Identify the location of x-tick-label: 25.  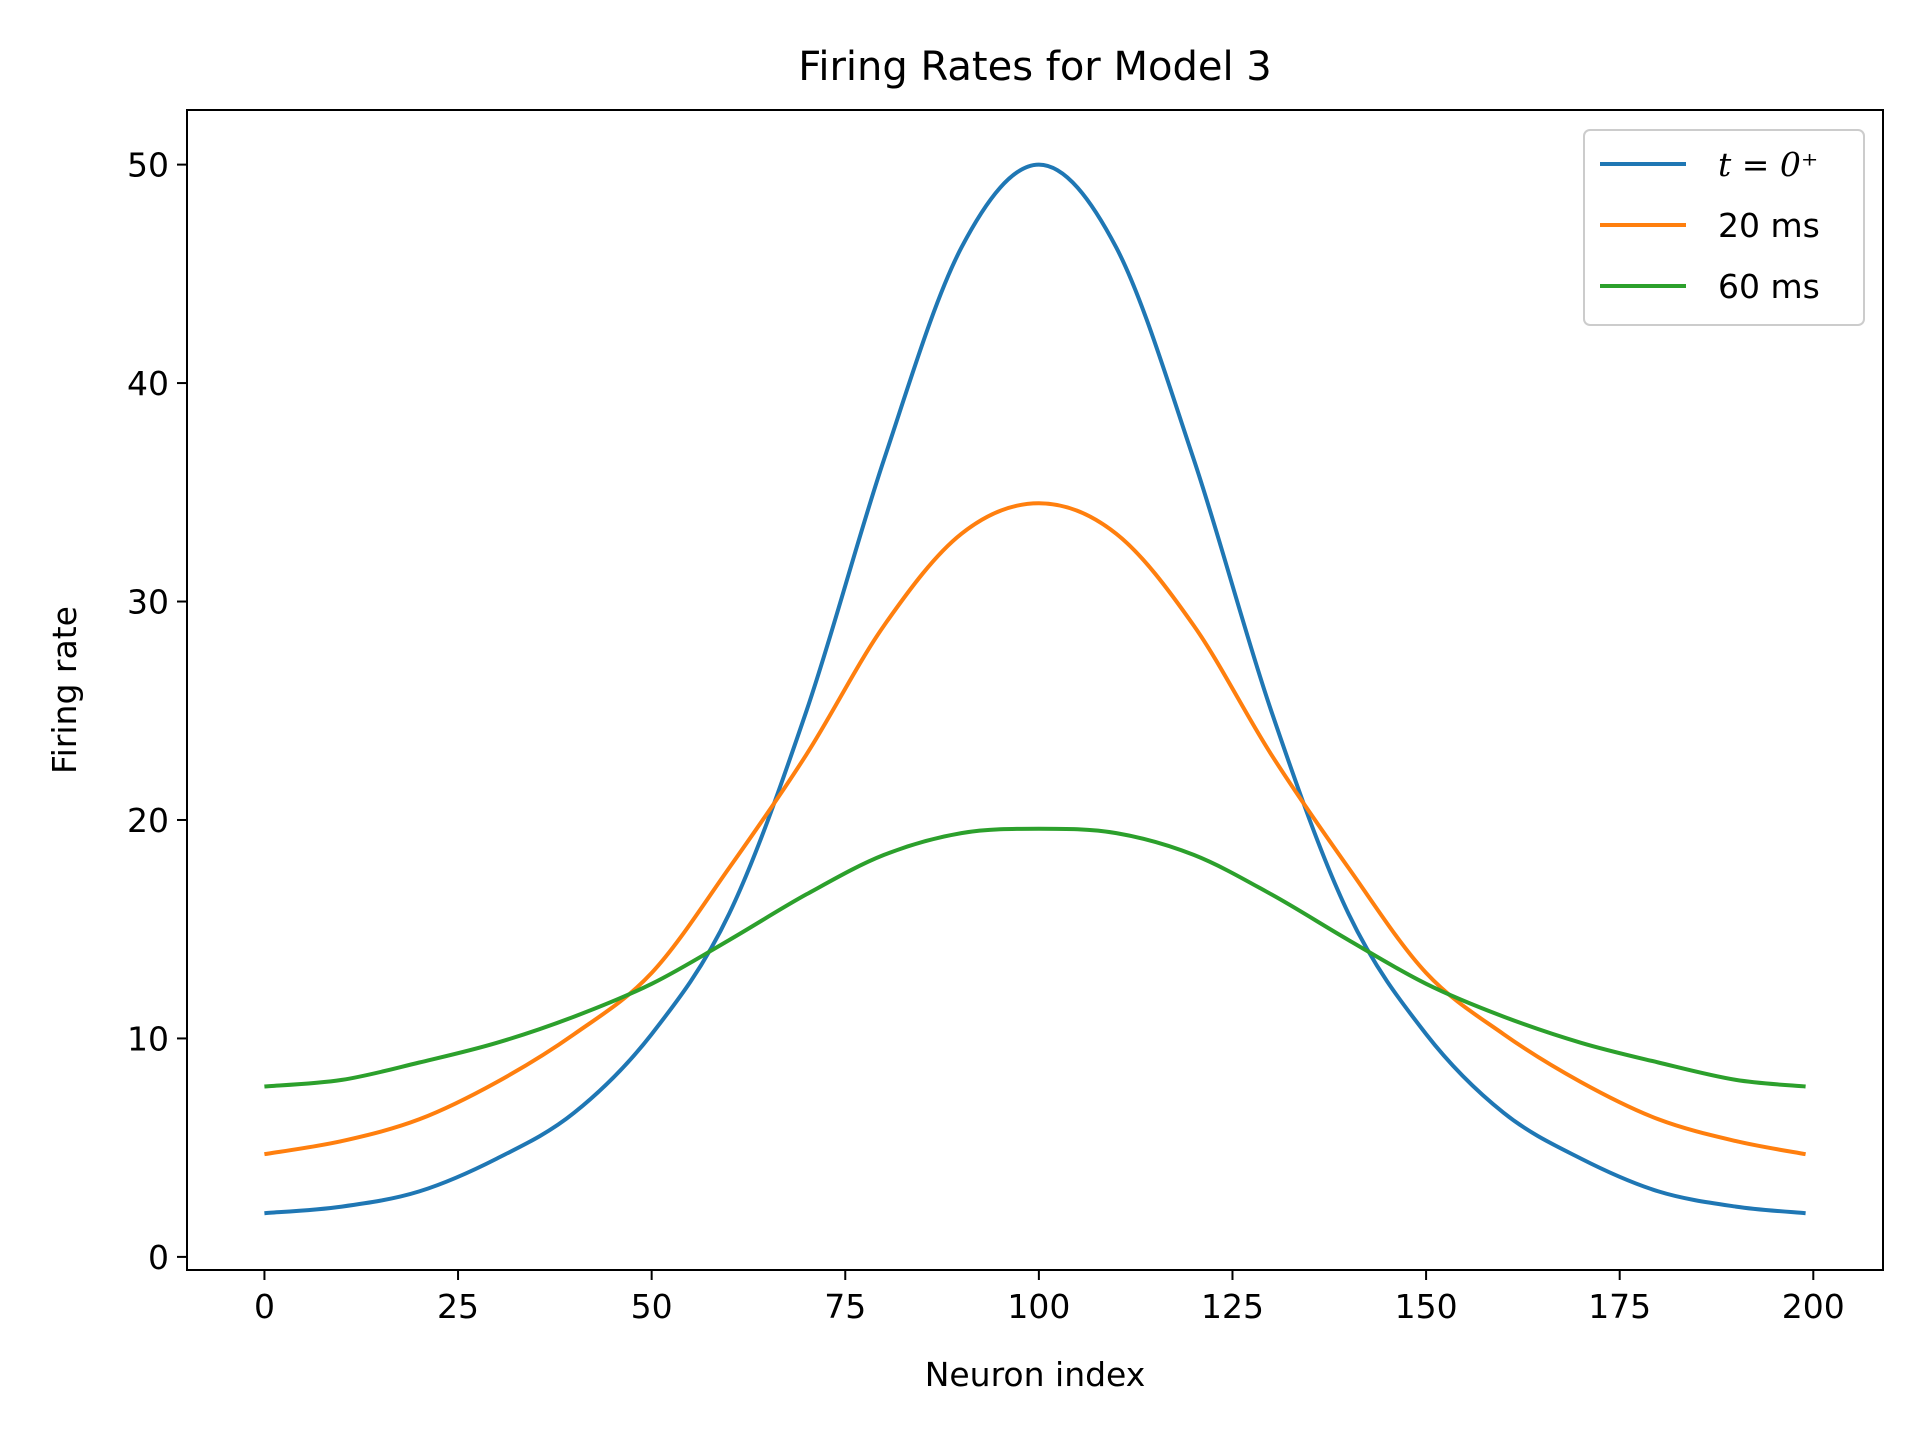
(458, 1306).